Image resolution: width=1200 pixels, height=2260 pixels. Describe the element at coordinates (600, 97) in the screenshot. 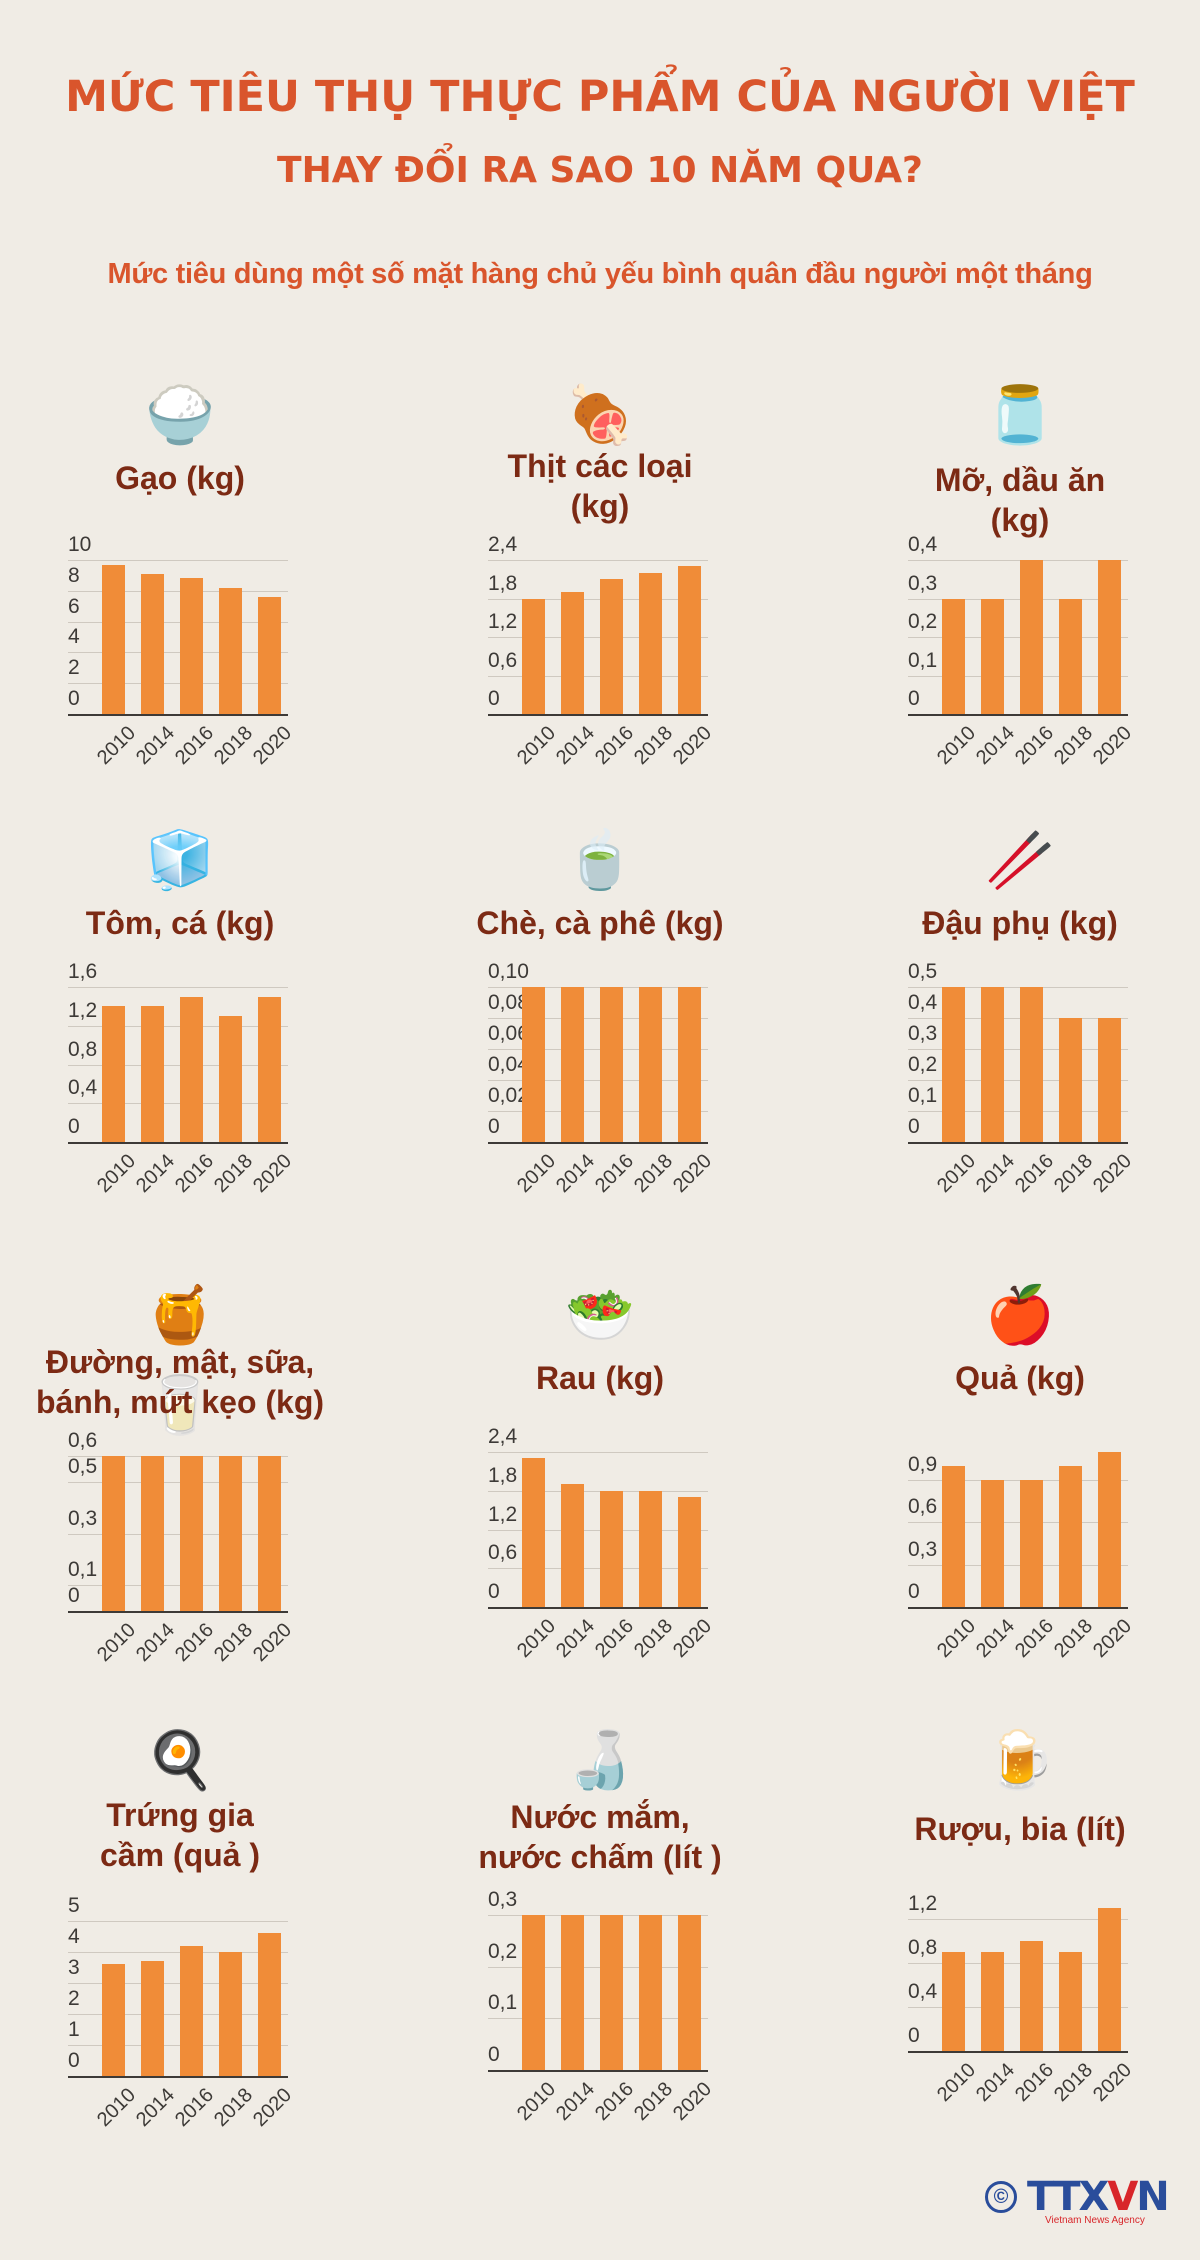

I see `main-title-line1: MỨC TIÊU THỤ THỰC PHẨM CỦA NGƯỜI VIỆT` at that location.